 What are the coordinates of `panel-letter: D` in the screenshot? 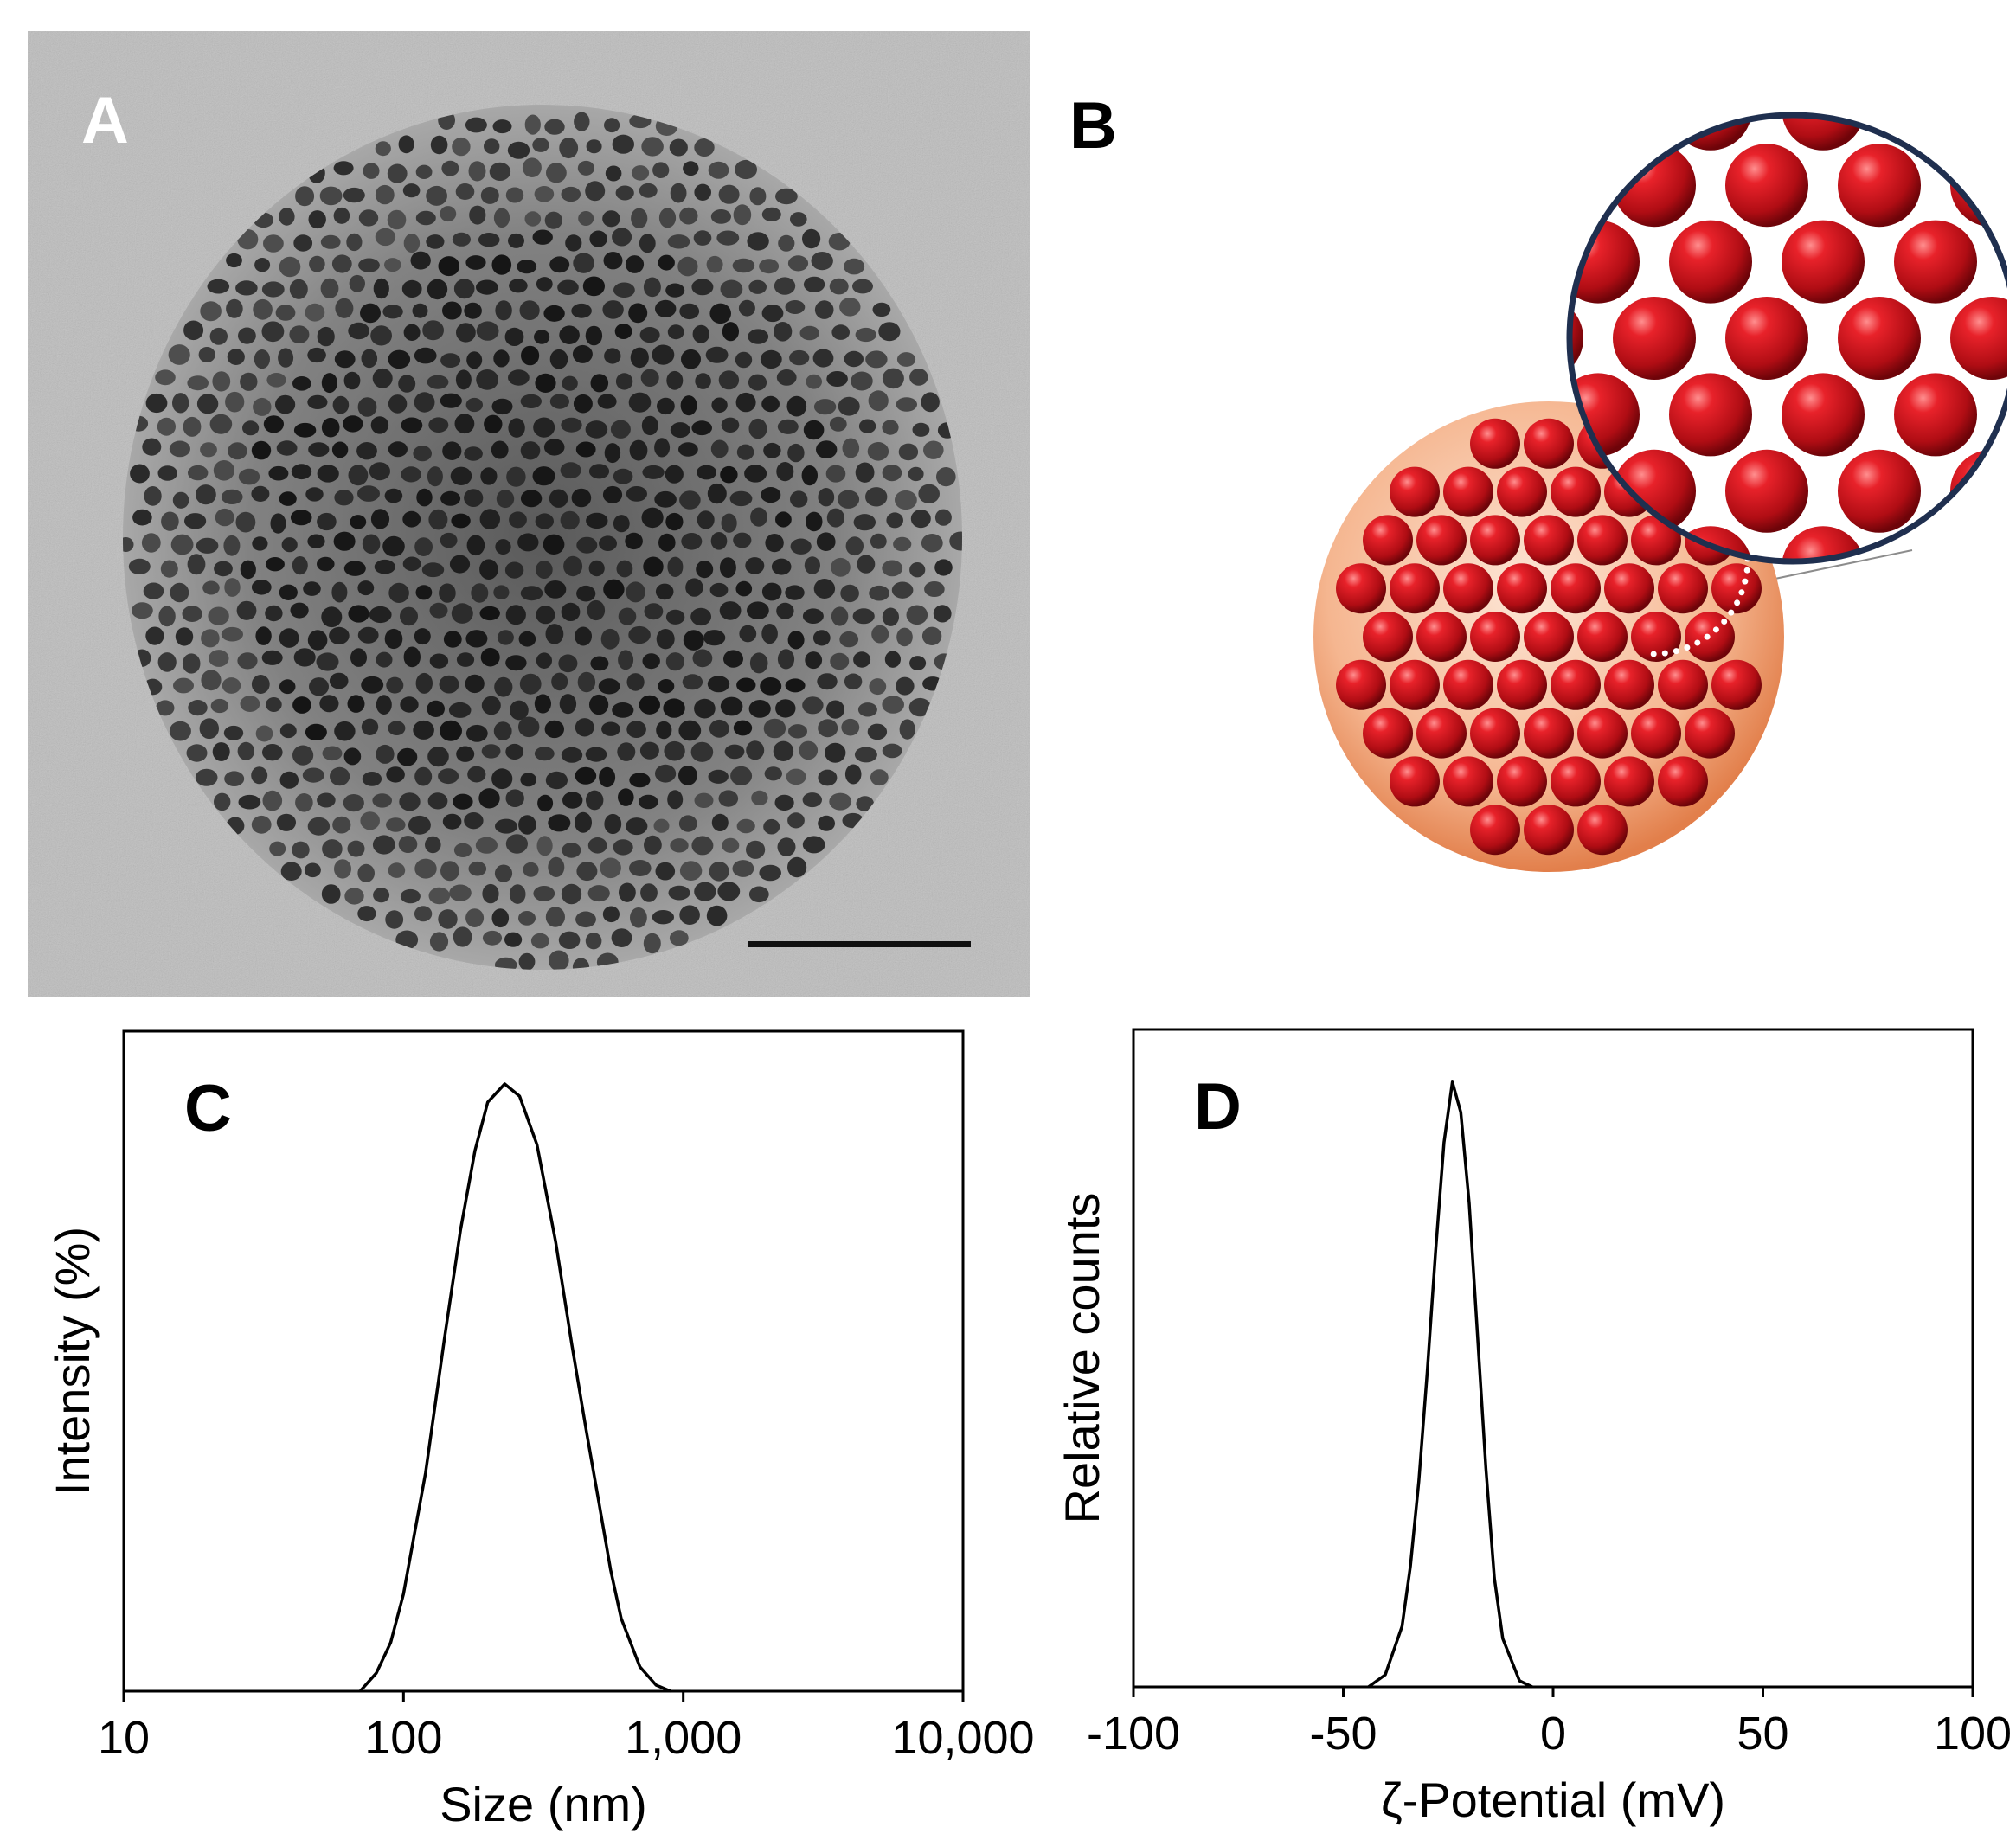 It's located at (1218, 1107).